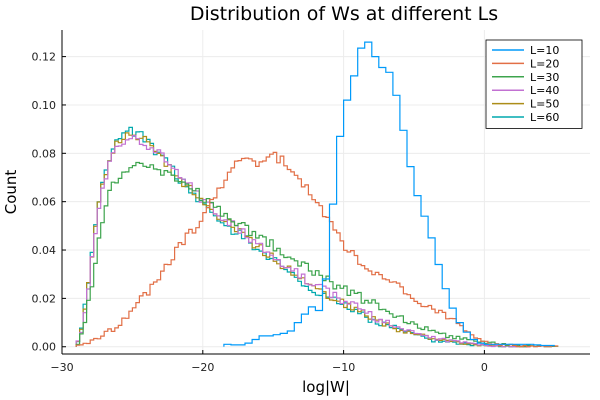  Describe the element at coordinates (44, 202) in the screenshot. I see `y-tick-label: 0.06` at that location.